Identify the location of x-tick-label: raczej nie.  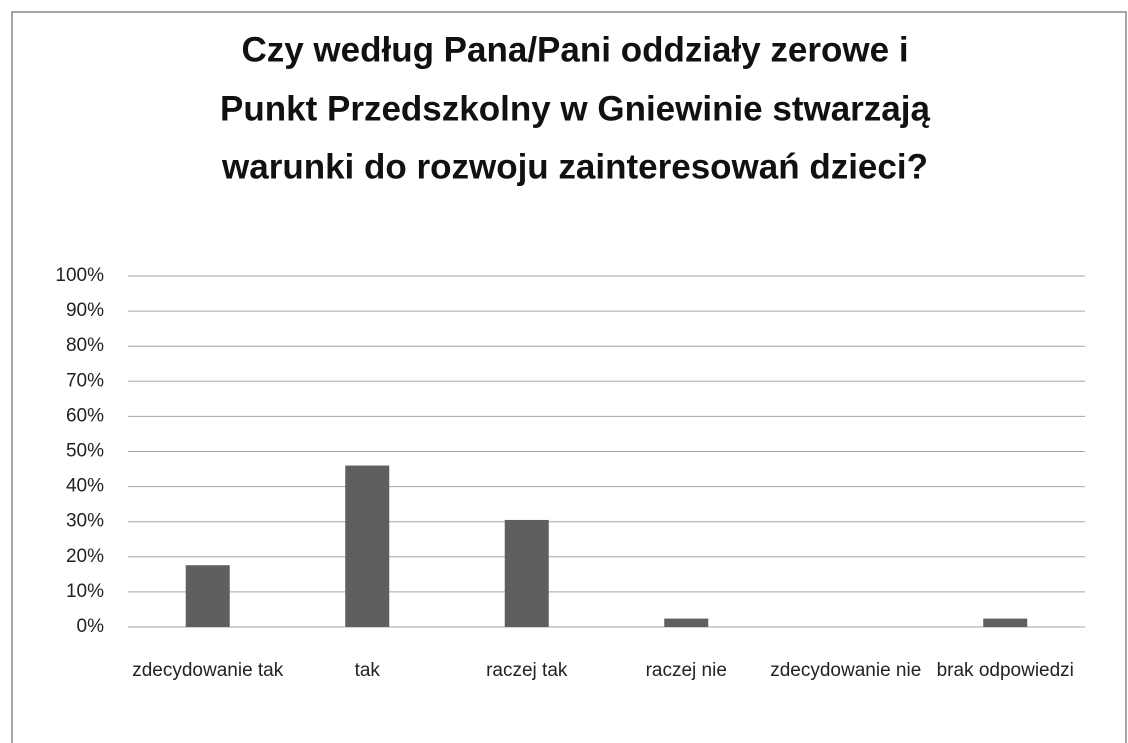
(686, 670).